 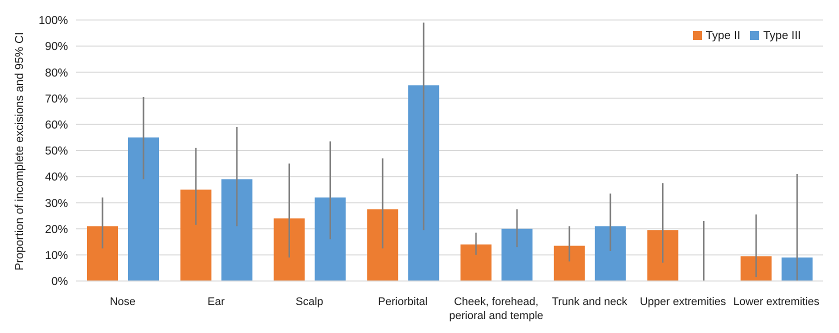 What do you see at coordinates (56, 125) in the screenshot?
I see `y-tick-label: 60%` at bounding box center [56, 125].